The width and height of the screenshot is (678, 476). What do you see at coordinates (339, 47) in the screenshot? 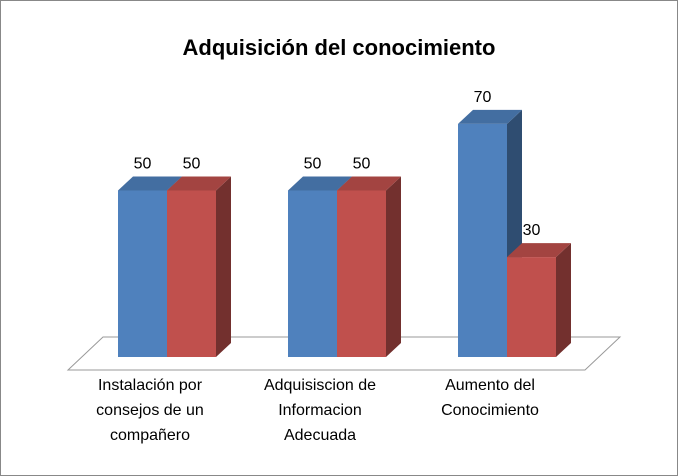
I see `chart-title: Adquisición del conocimiento` at bounding box center [339, 47].